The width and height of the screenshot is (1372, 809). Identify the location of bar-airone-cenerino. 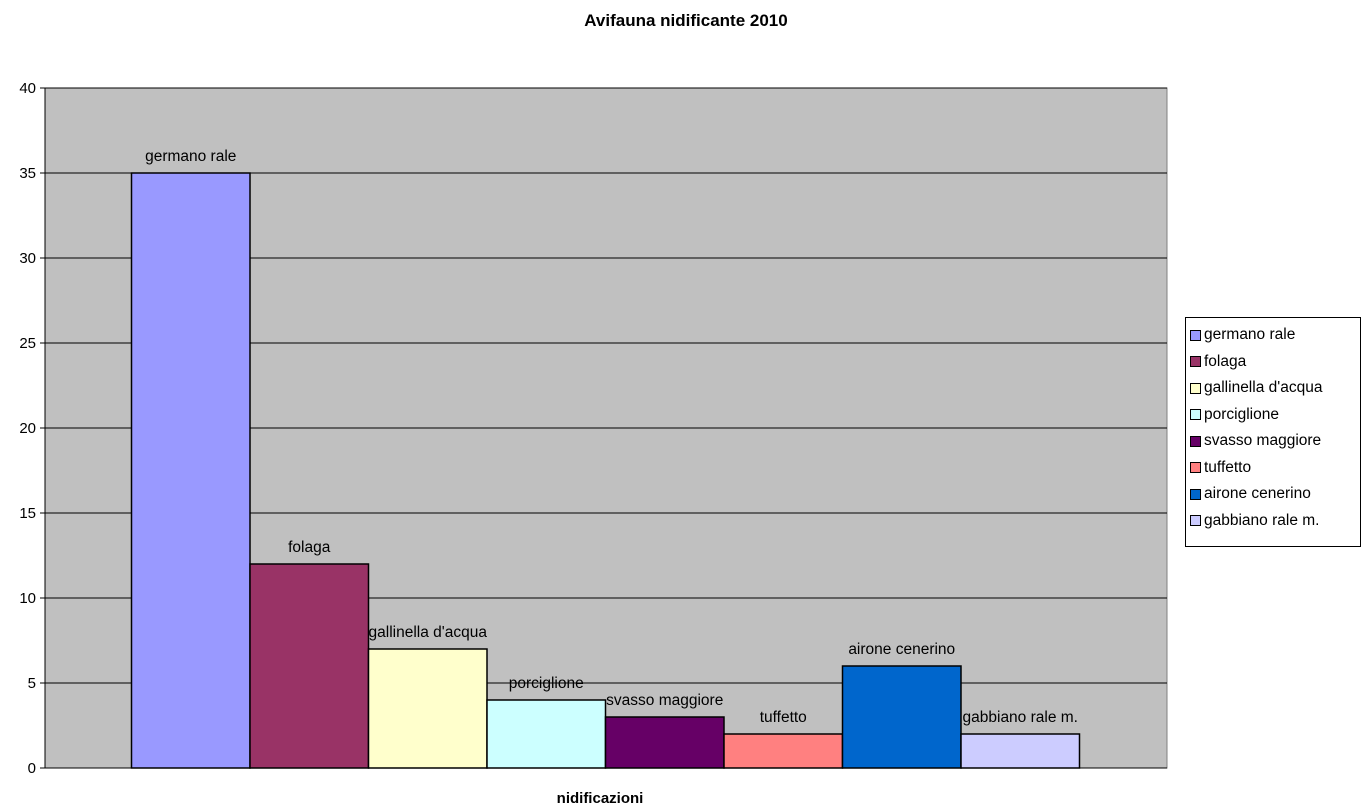
(901, 717).